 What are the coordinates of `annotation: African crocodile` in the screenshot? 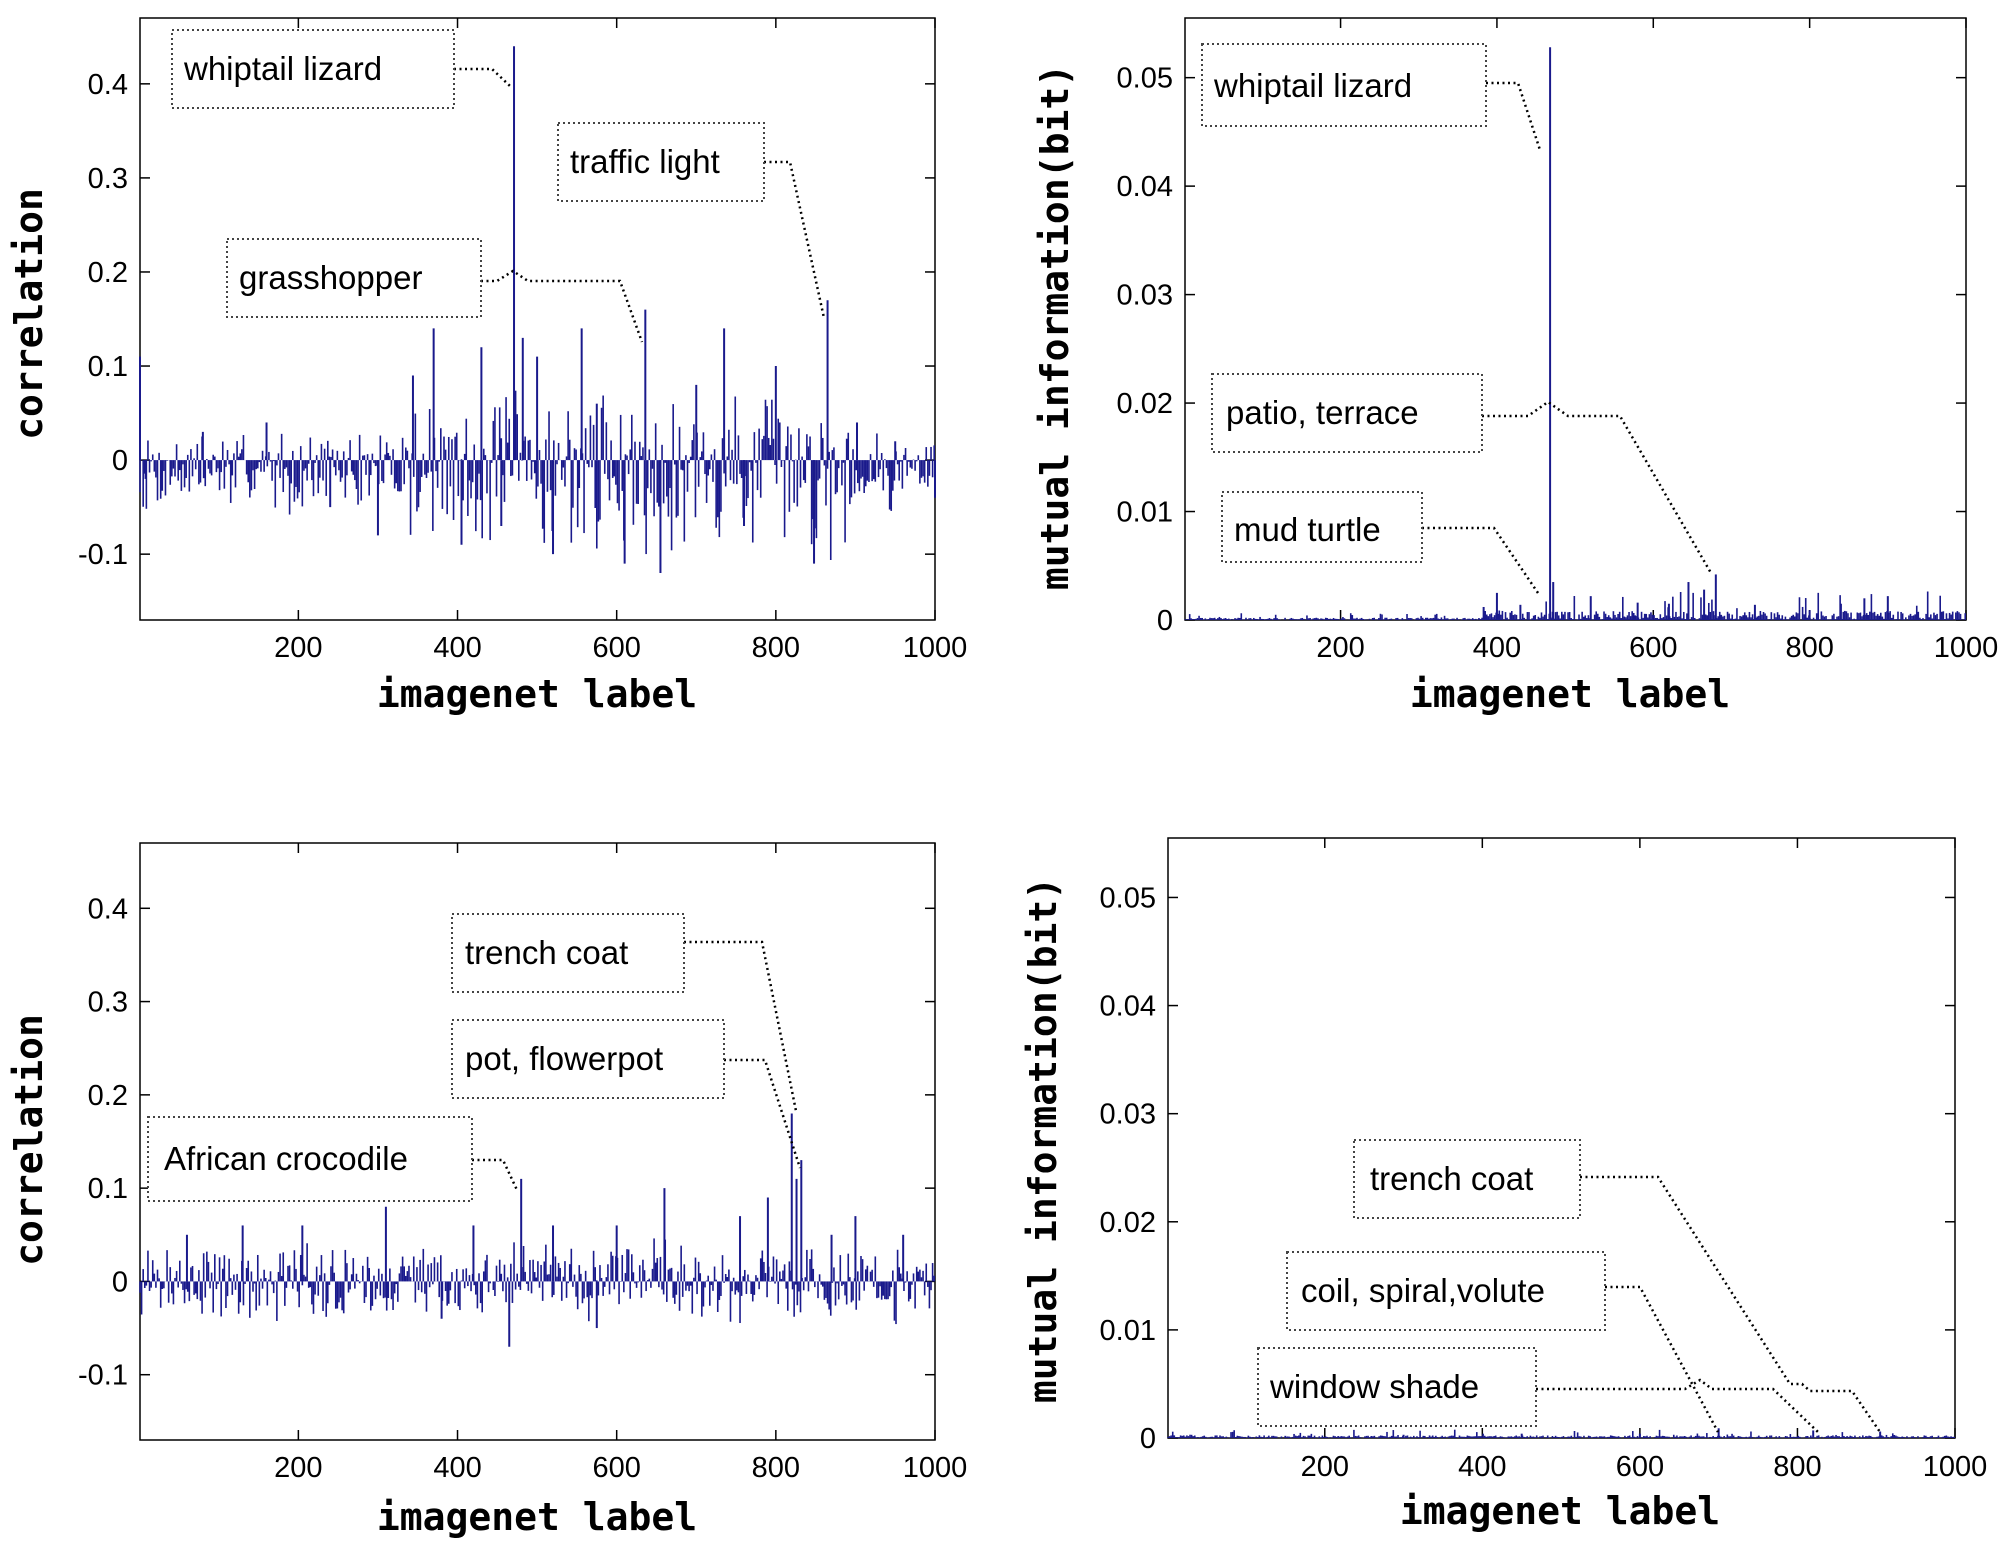 It's located at (333, 1159).